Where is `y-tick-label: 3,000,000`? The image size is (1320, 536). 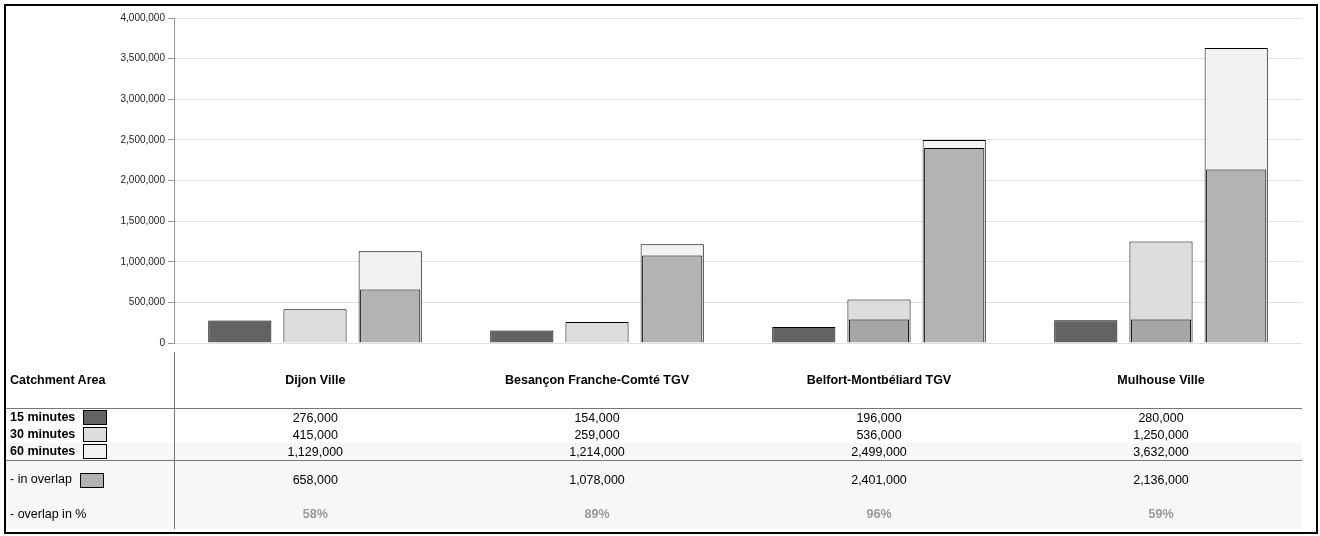 y-tick-label: 3,000,000 is located at coordinates (143, 98).